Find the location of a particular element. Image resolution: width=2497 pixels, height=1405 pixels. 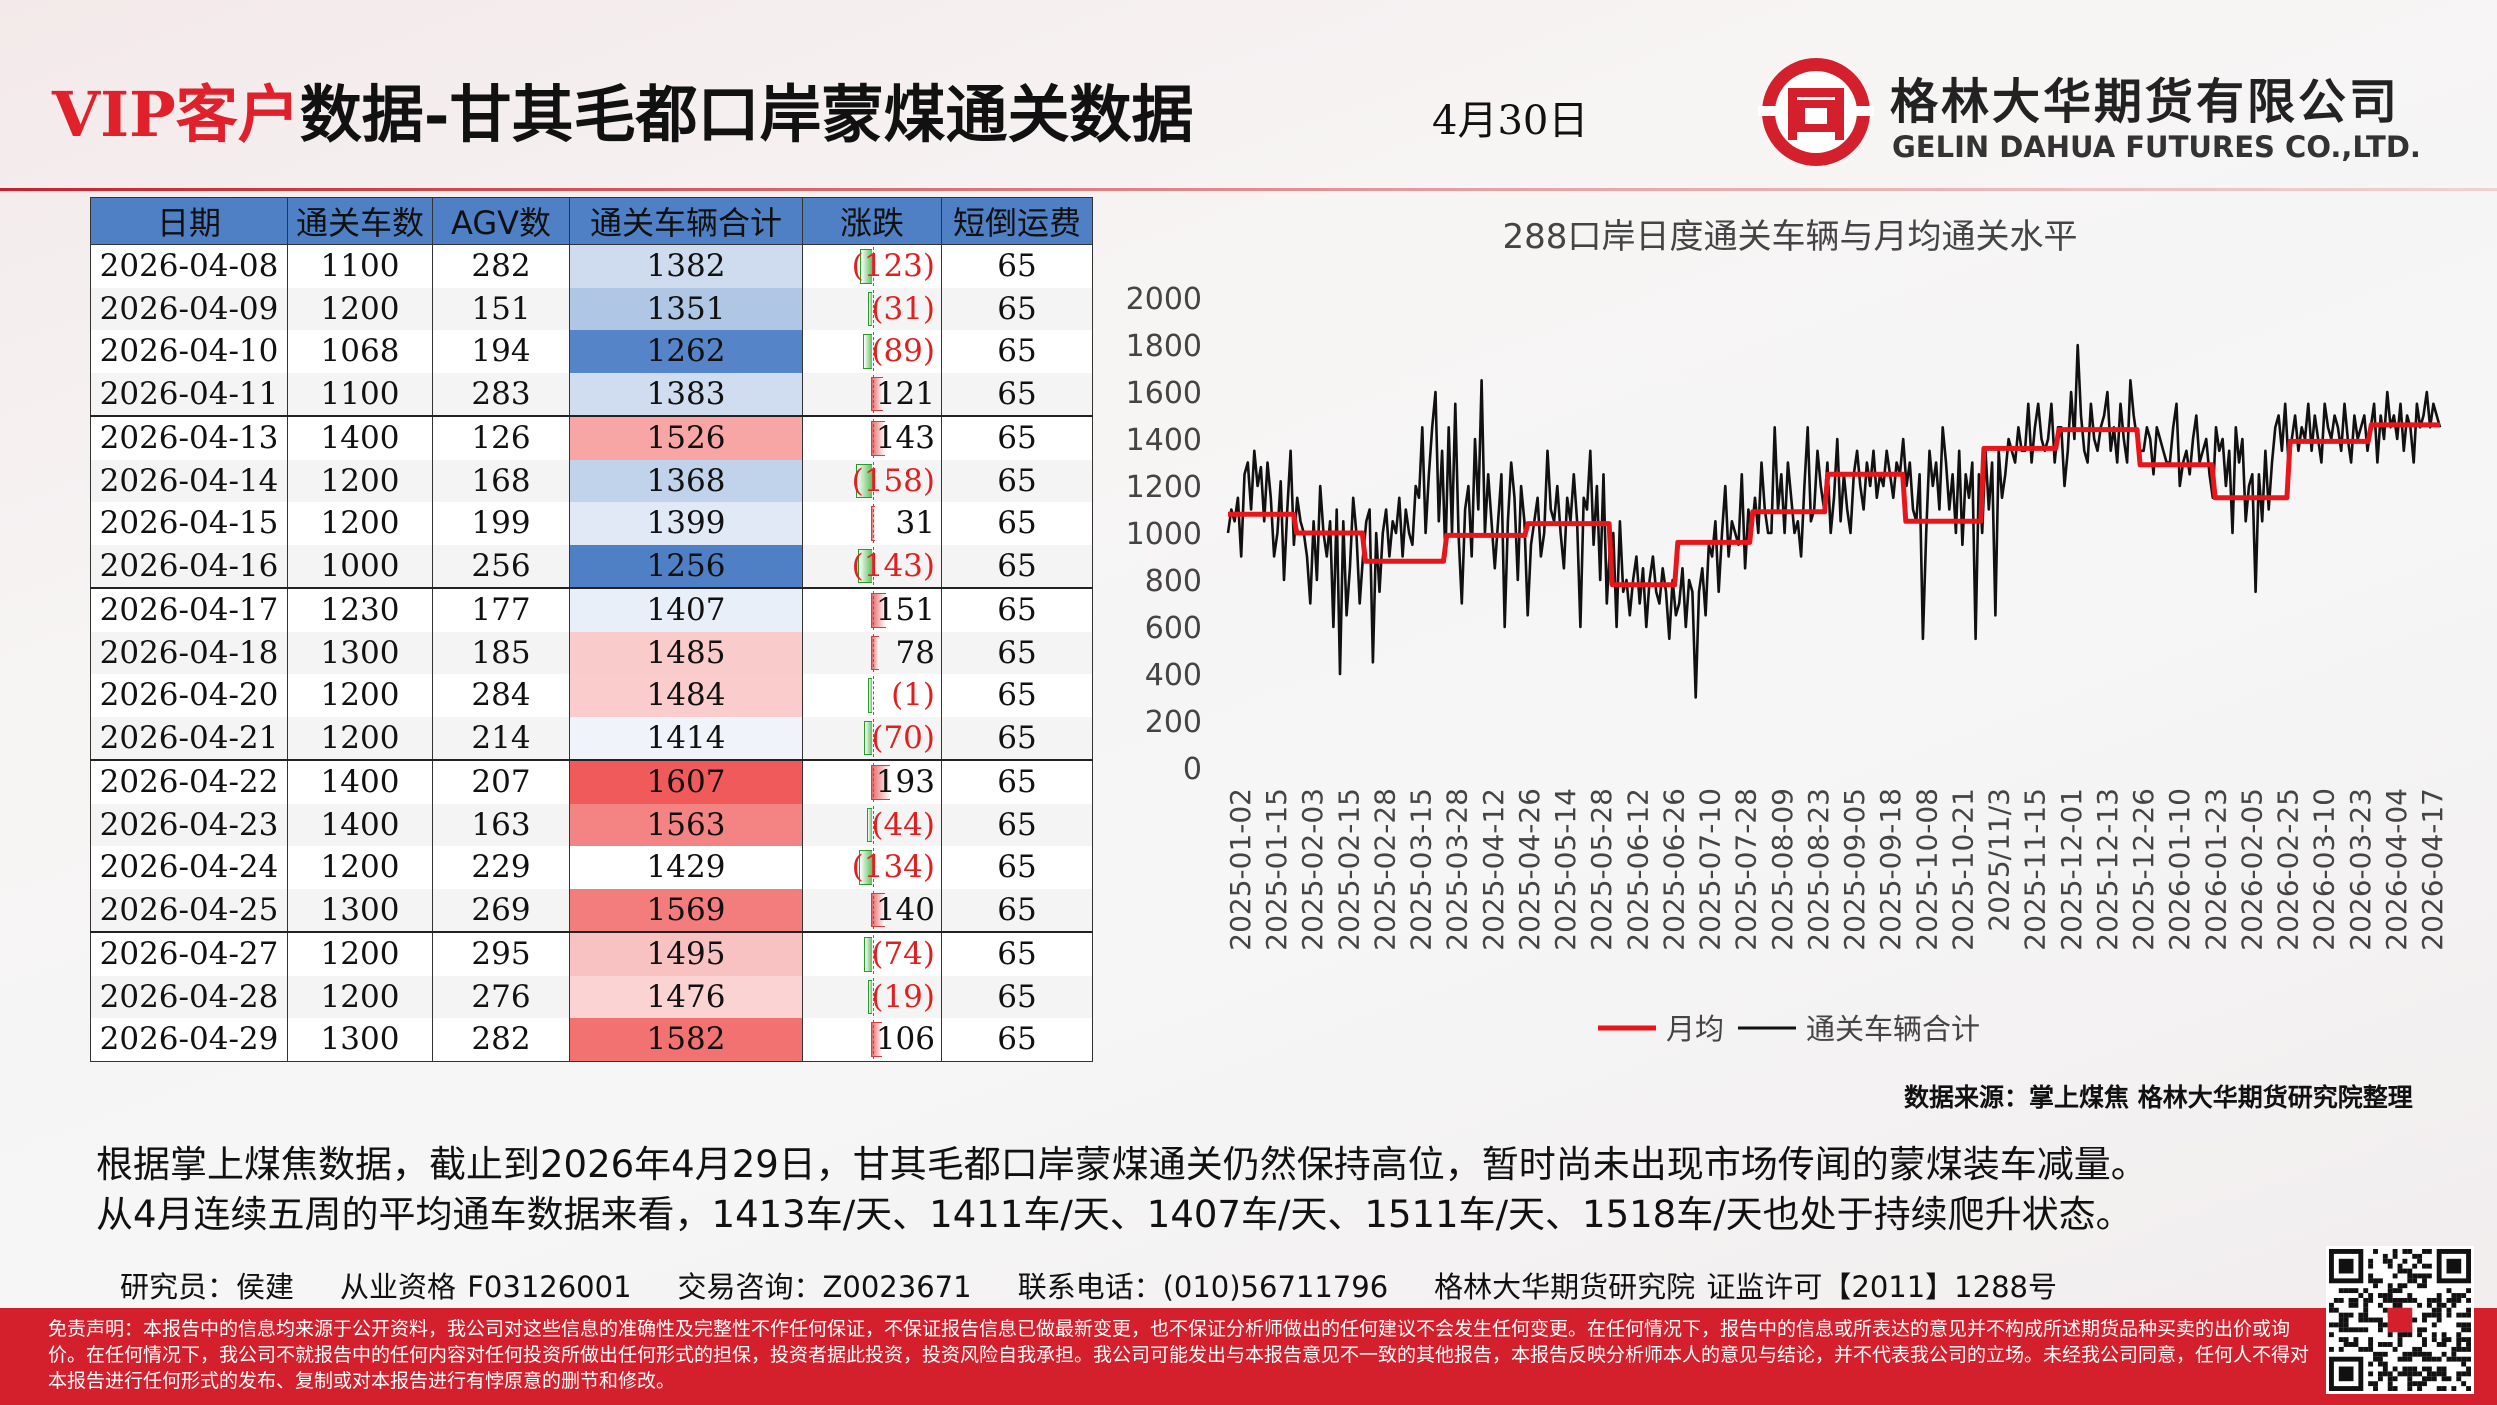

cell-cars: 1200 is located at coordinates (360, 523).